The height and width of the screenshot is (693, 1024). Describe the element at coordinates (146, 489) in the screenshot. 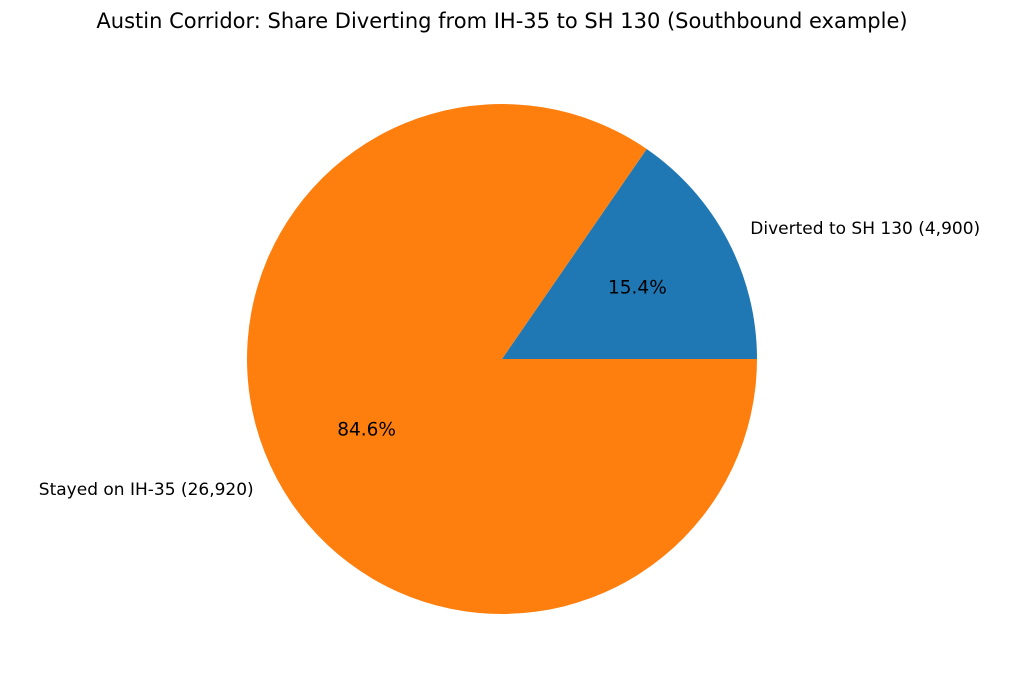

I see `slice-label-stayed-ih35: Stayed on IH-35 (26,920)` at that location.